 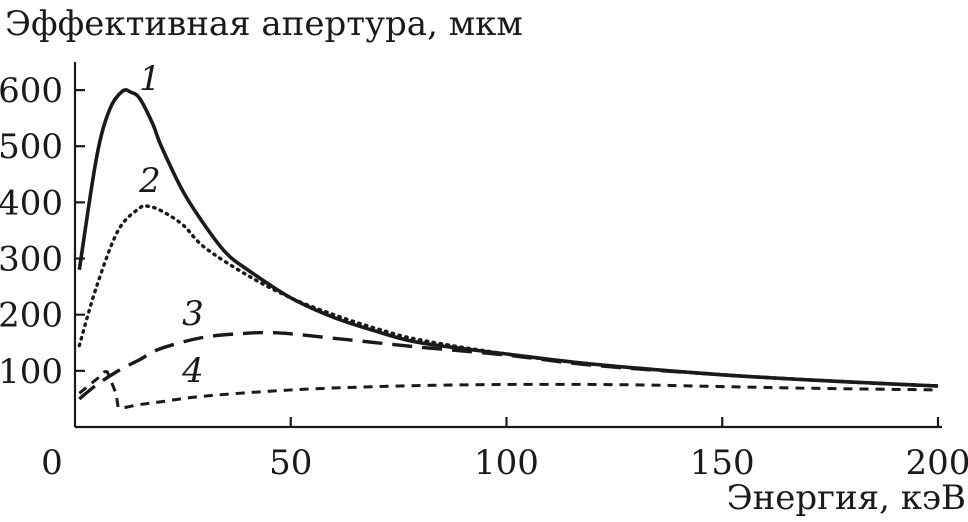 I want to click on x-tick-label: 50, so click(x=290, y=463).